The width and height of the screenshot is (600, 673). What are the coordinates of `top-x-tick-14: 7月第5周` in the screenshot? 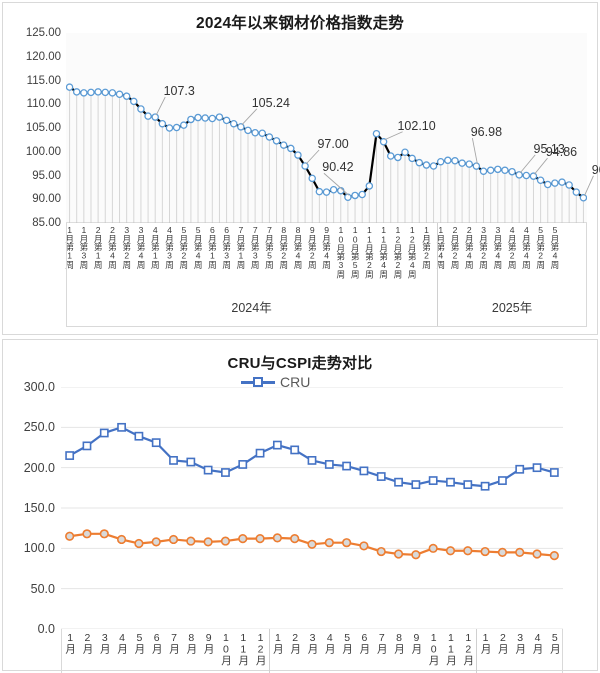 It's located at (269, 247).